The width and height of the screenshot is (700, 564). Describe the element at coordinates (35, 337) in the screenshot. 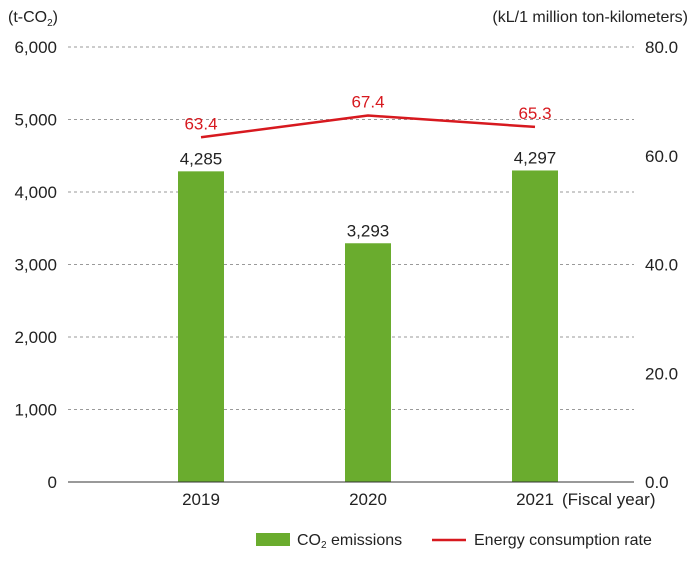

I see `left-tick-label: 2,000` at that location.